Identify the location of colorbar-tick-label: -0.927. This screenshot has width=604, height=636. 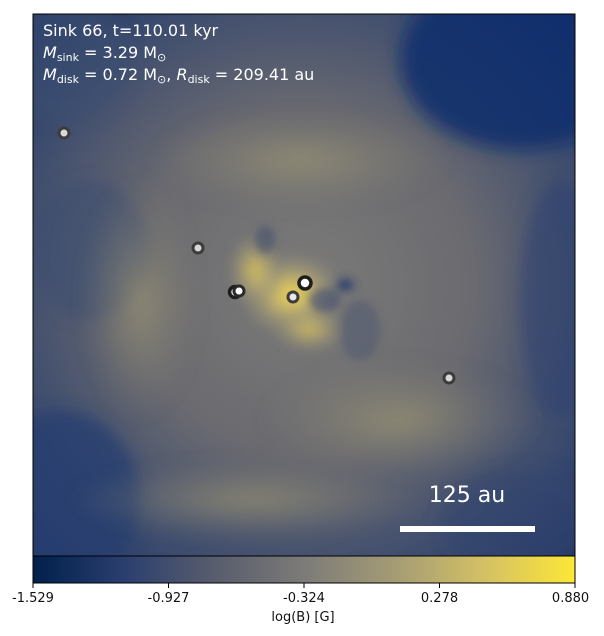
(168, 598).